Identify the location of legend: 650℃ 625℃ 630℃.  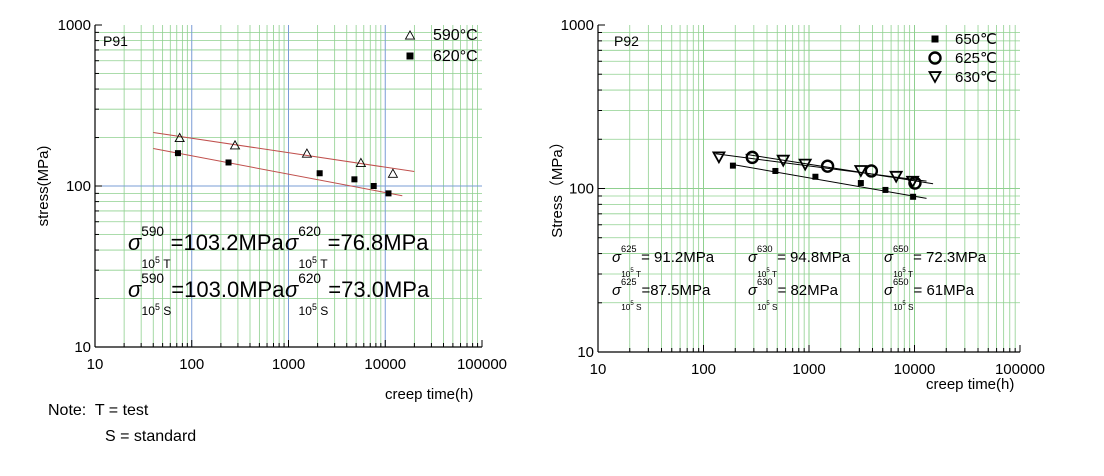
(962, 58).